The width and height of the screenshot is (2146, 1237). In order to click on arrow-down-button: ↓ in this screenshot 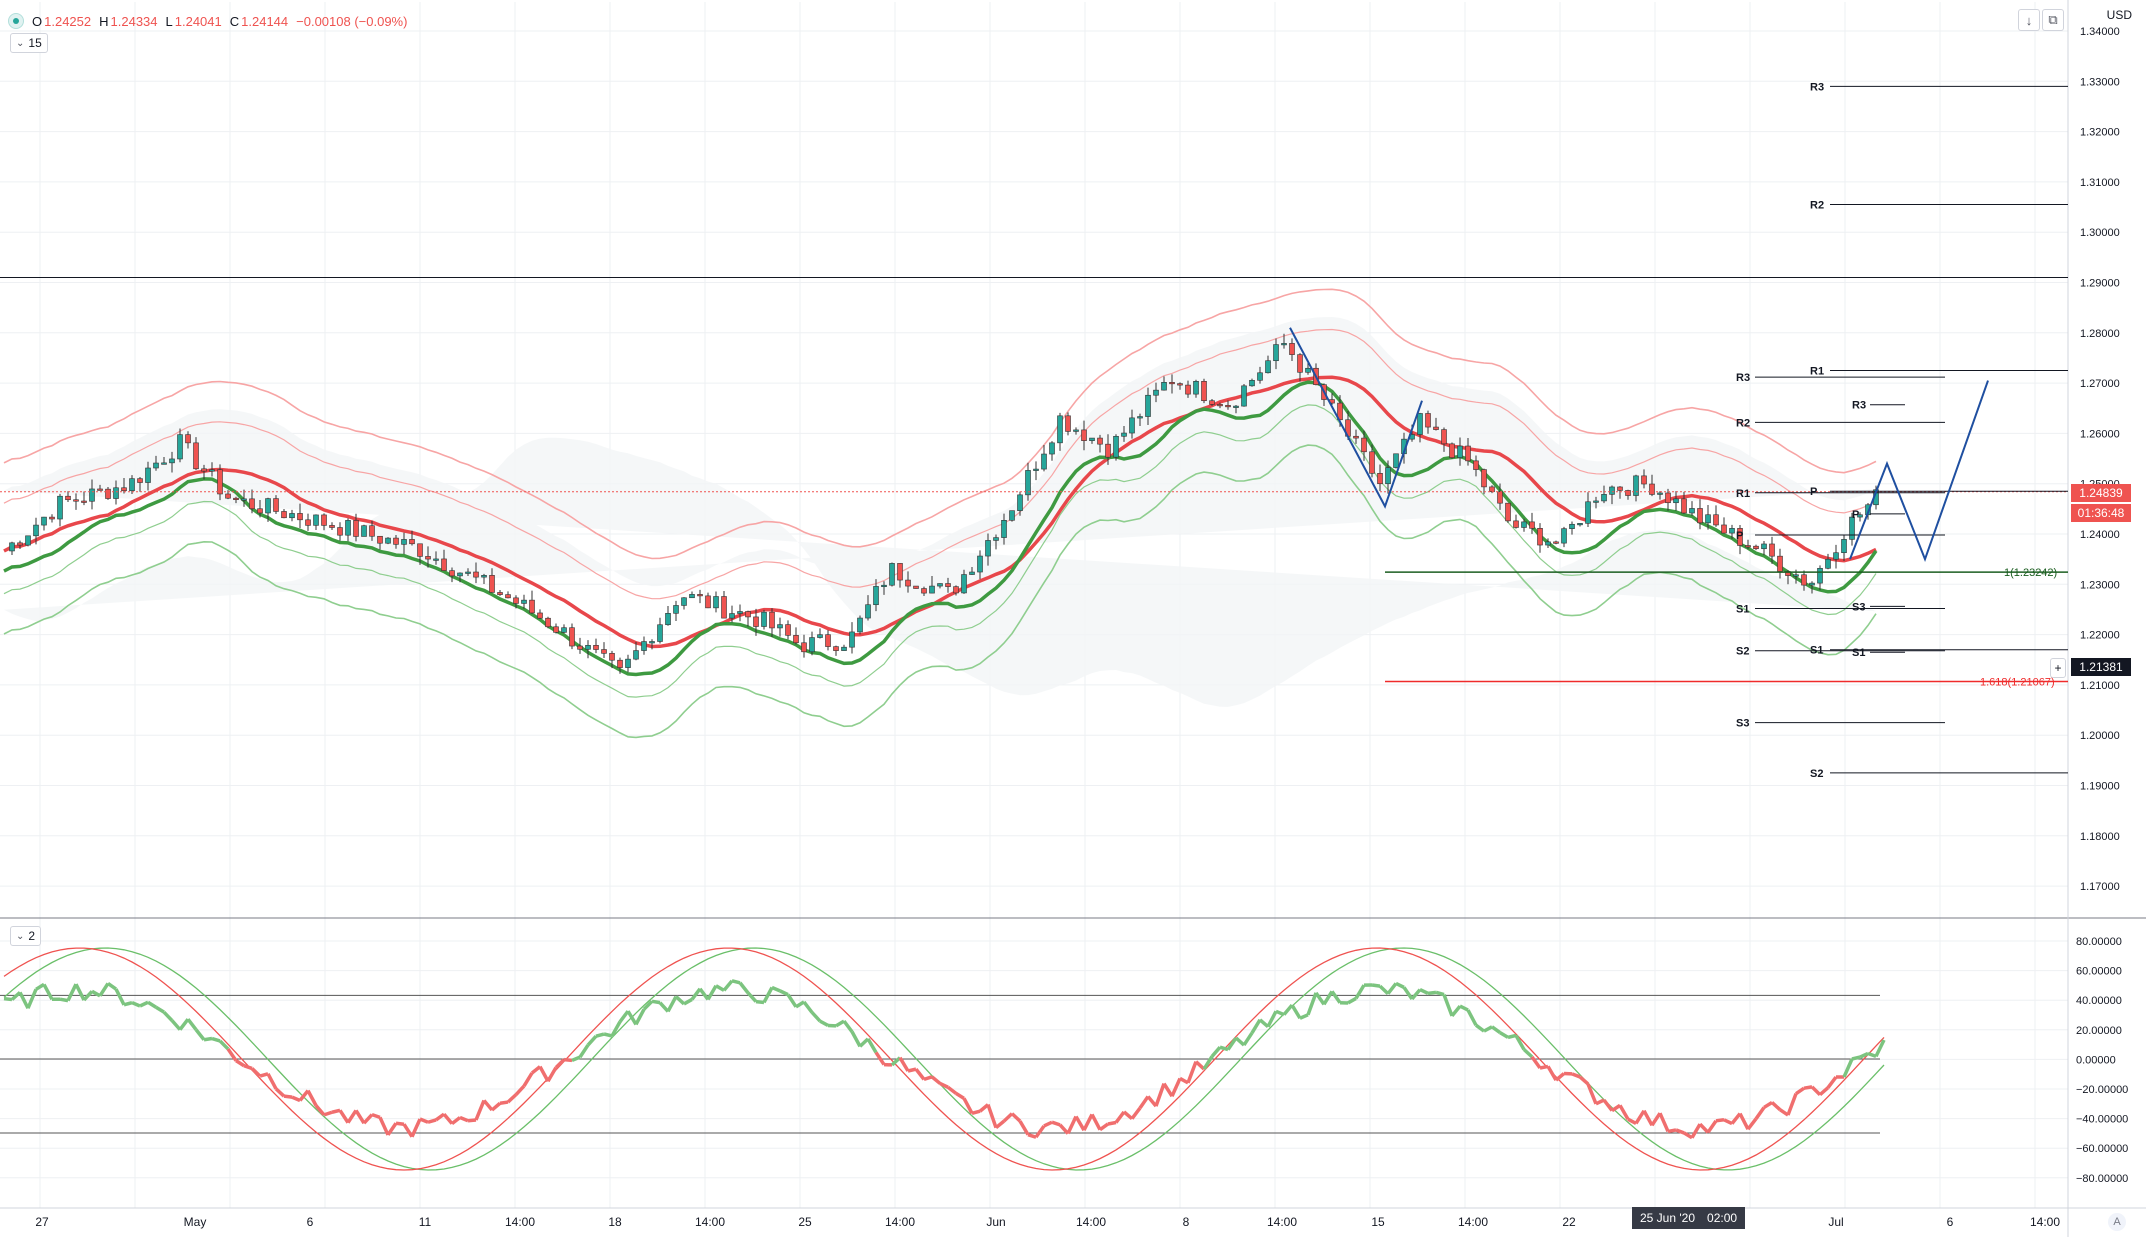, I will do `click(2029, 20)`.